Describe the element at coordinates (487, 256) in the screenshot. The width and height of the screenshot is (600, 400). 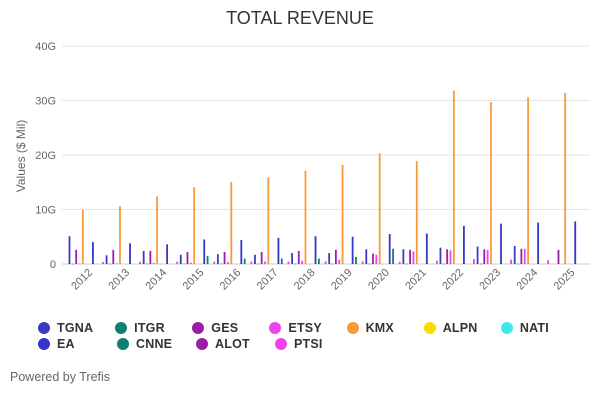
I see `bar-etsy-2023` at that location.